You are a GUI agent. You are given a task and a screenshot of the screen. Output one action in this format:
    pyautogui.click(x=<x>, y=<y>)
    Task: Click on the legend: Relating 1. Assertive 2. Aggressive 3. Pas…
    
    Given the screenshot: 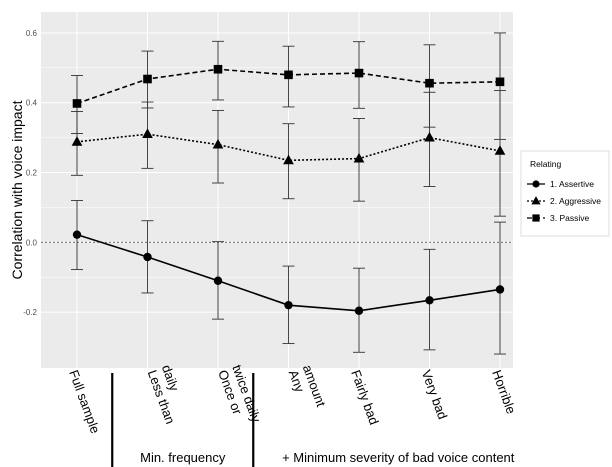 What is the action you would take?
    pyautogui.click(x=565, y=193)
    